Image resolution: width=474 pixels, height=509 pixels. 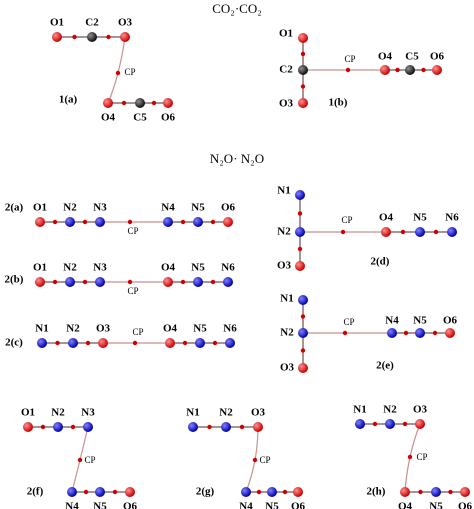 What do you see at coordinates (14, 208) in the screenshot?
I see `complex-label: 2(a)` at bounding box center [14, 208].